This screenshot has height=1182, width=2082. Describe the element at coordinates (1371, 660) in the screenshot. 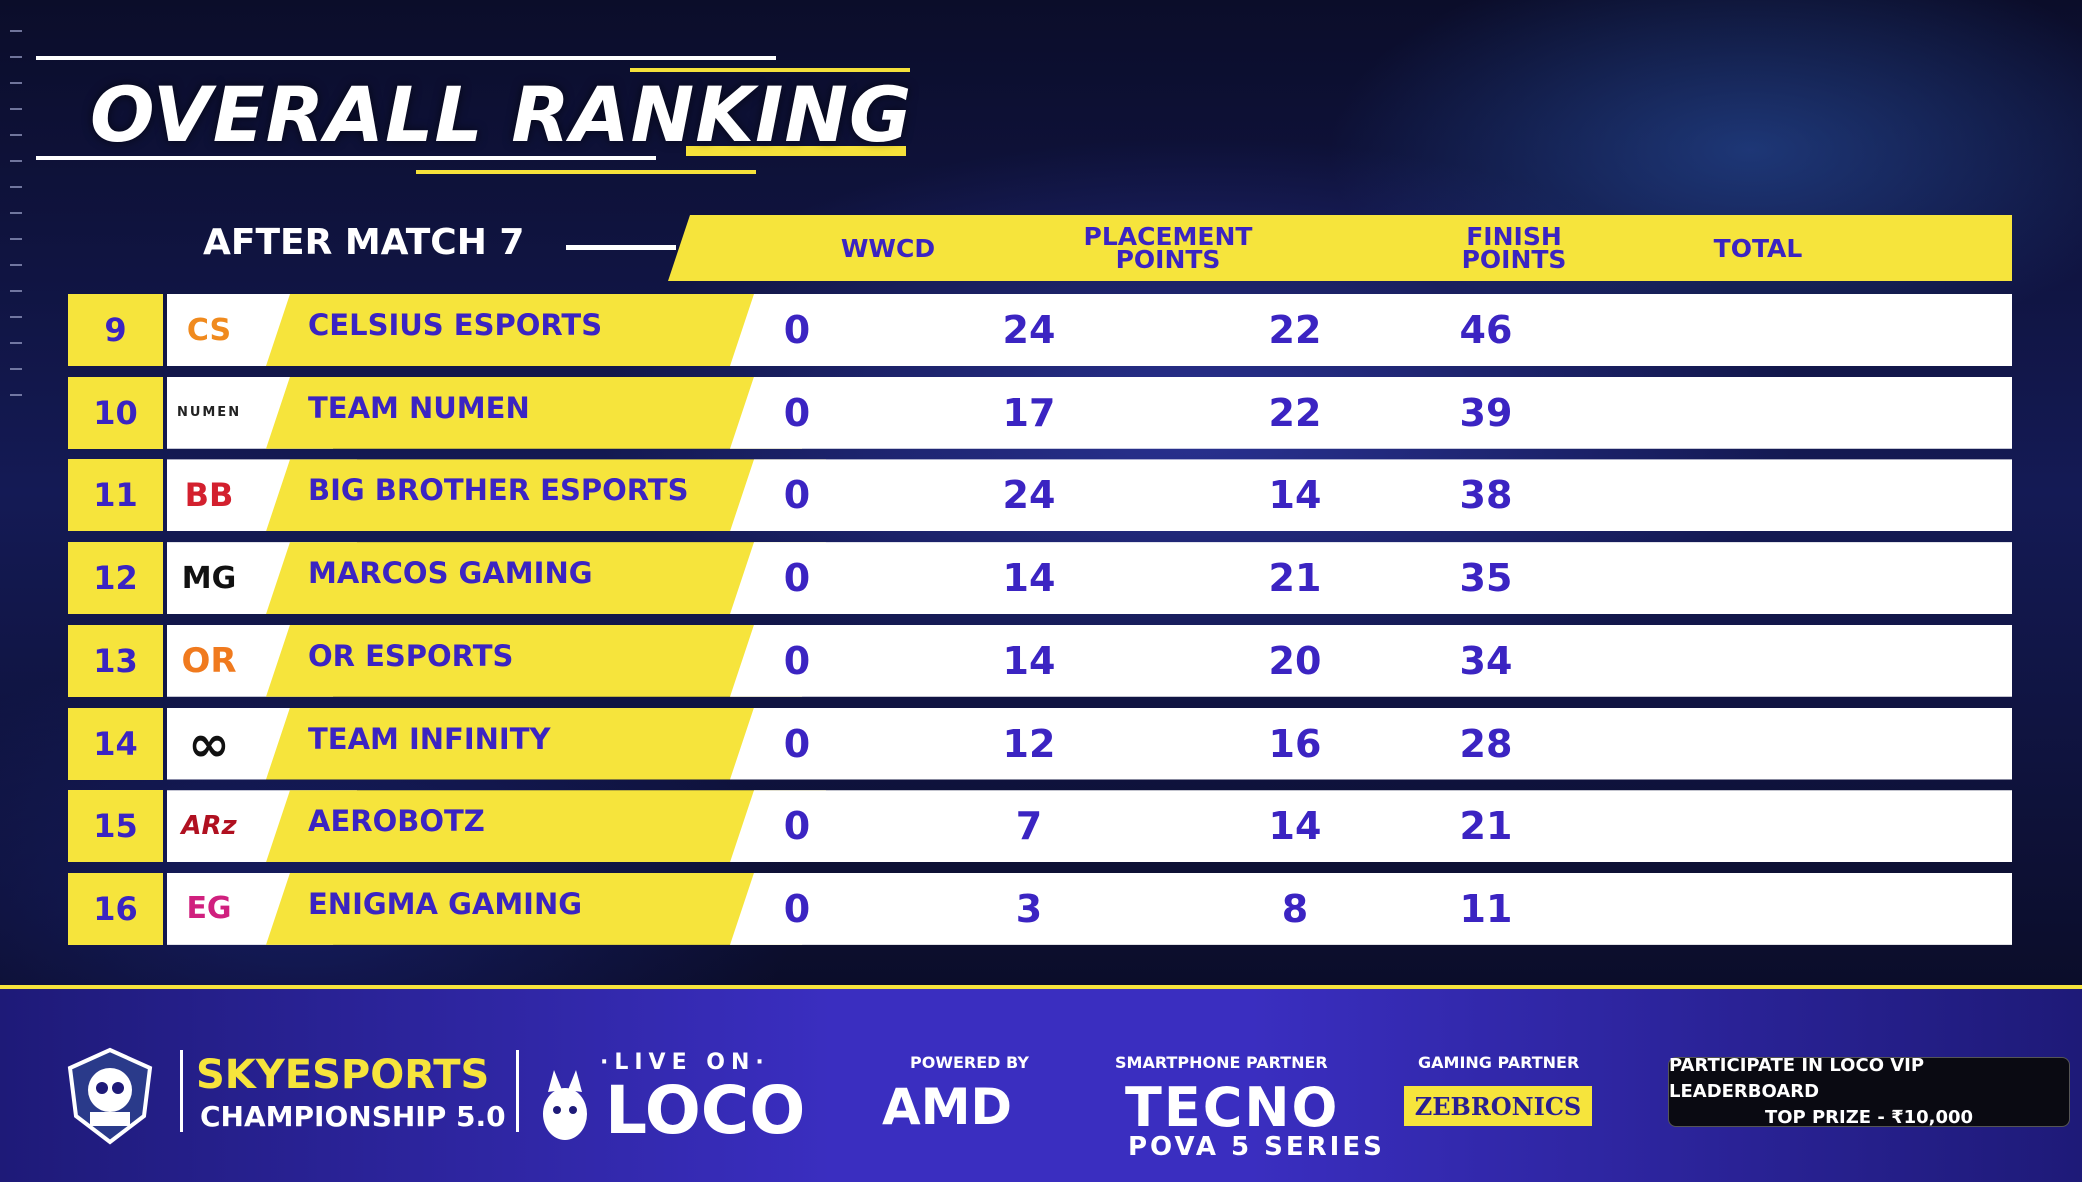

I see `stats-cell: 0 14 20 34` at that location.